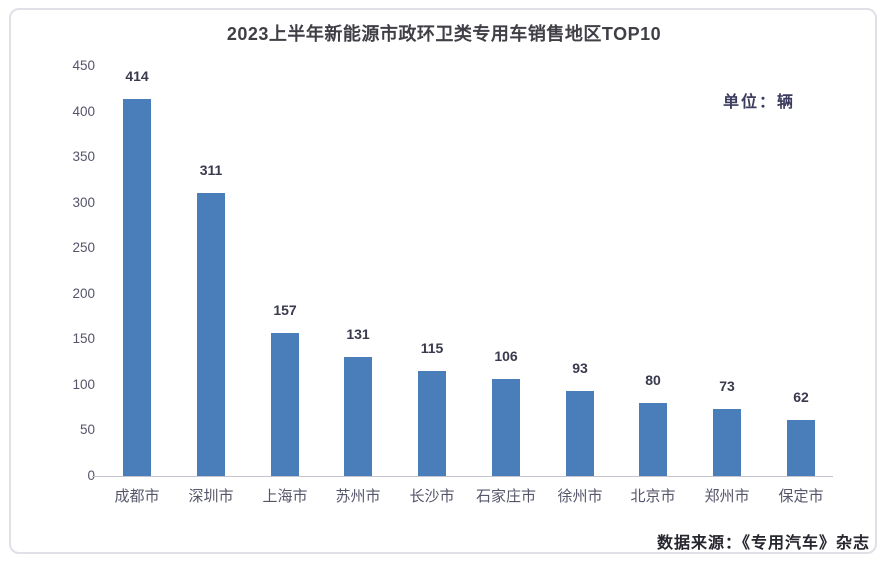  I want to click on y-axis-tick-label: 0, so click(67, 476).